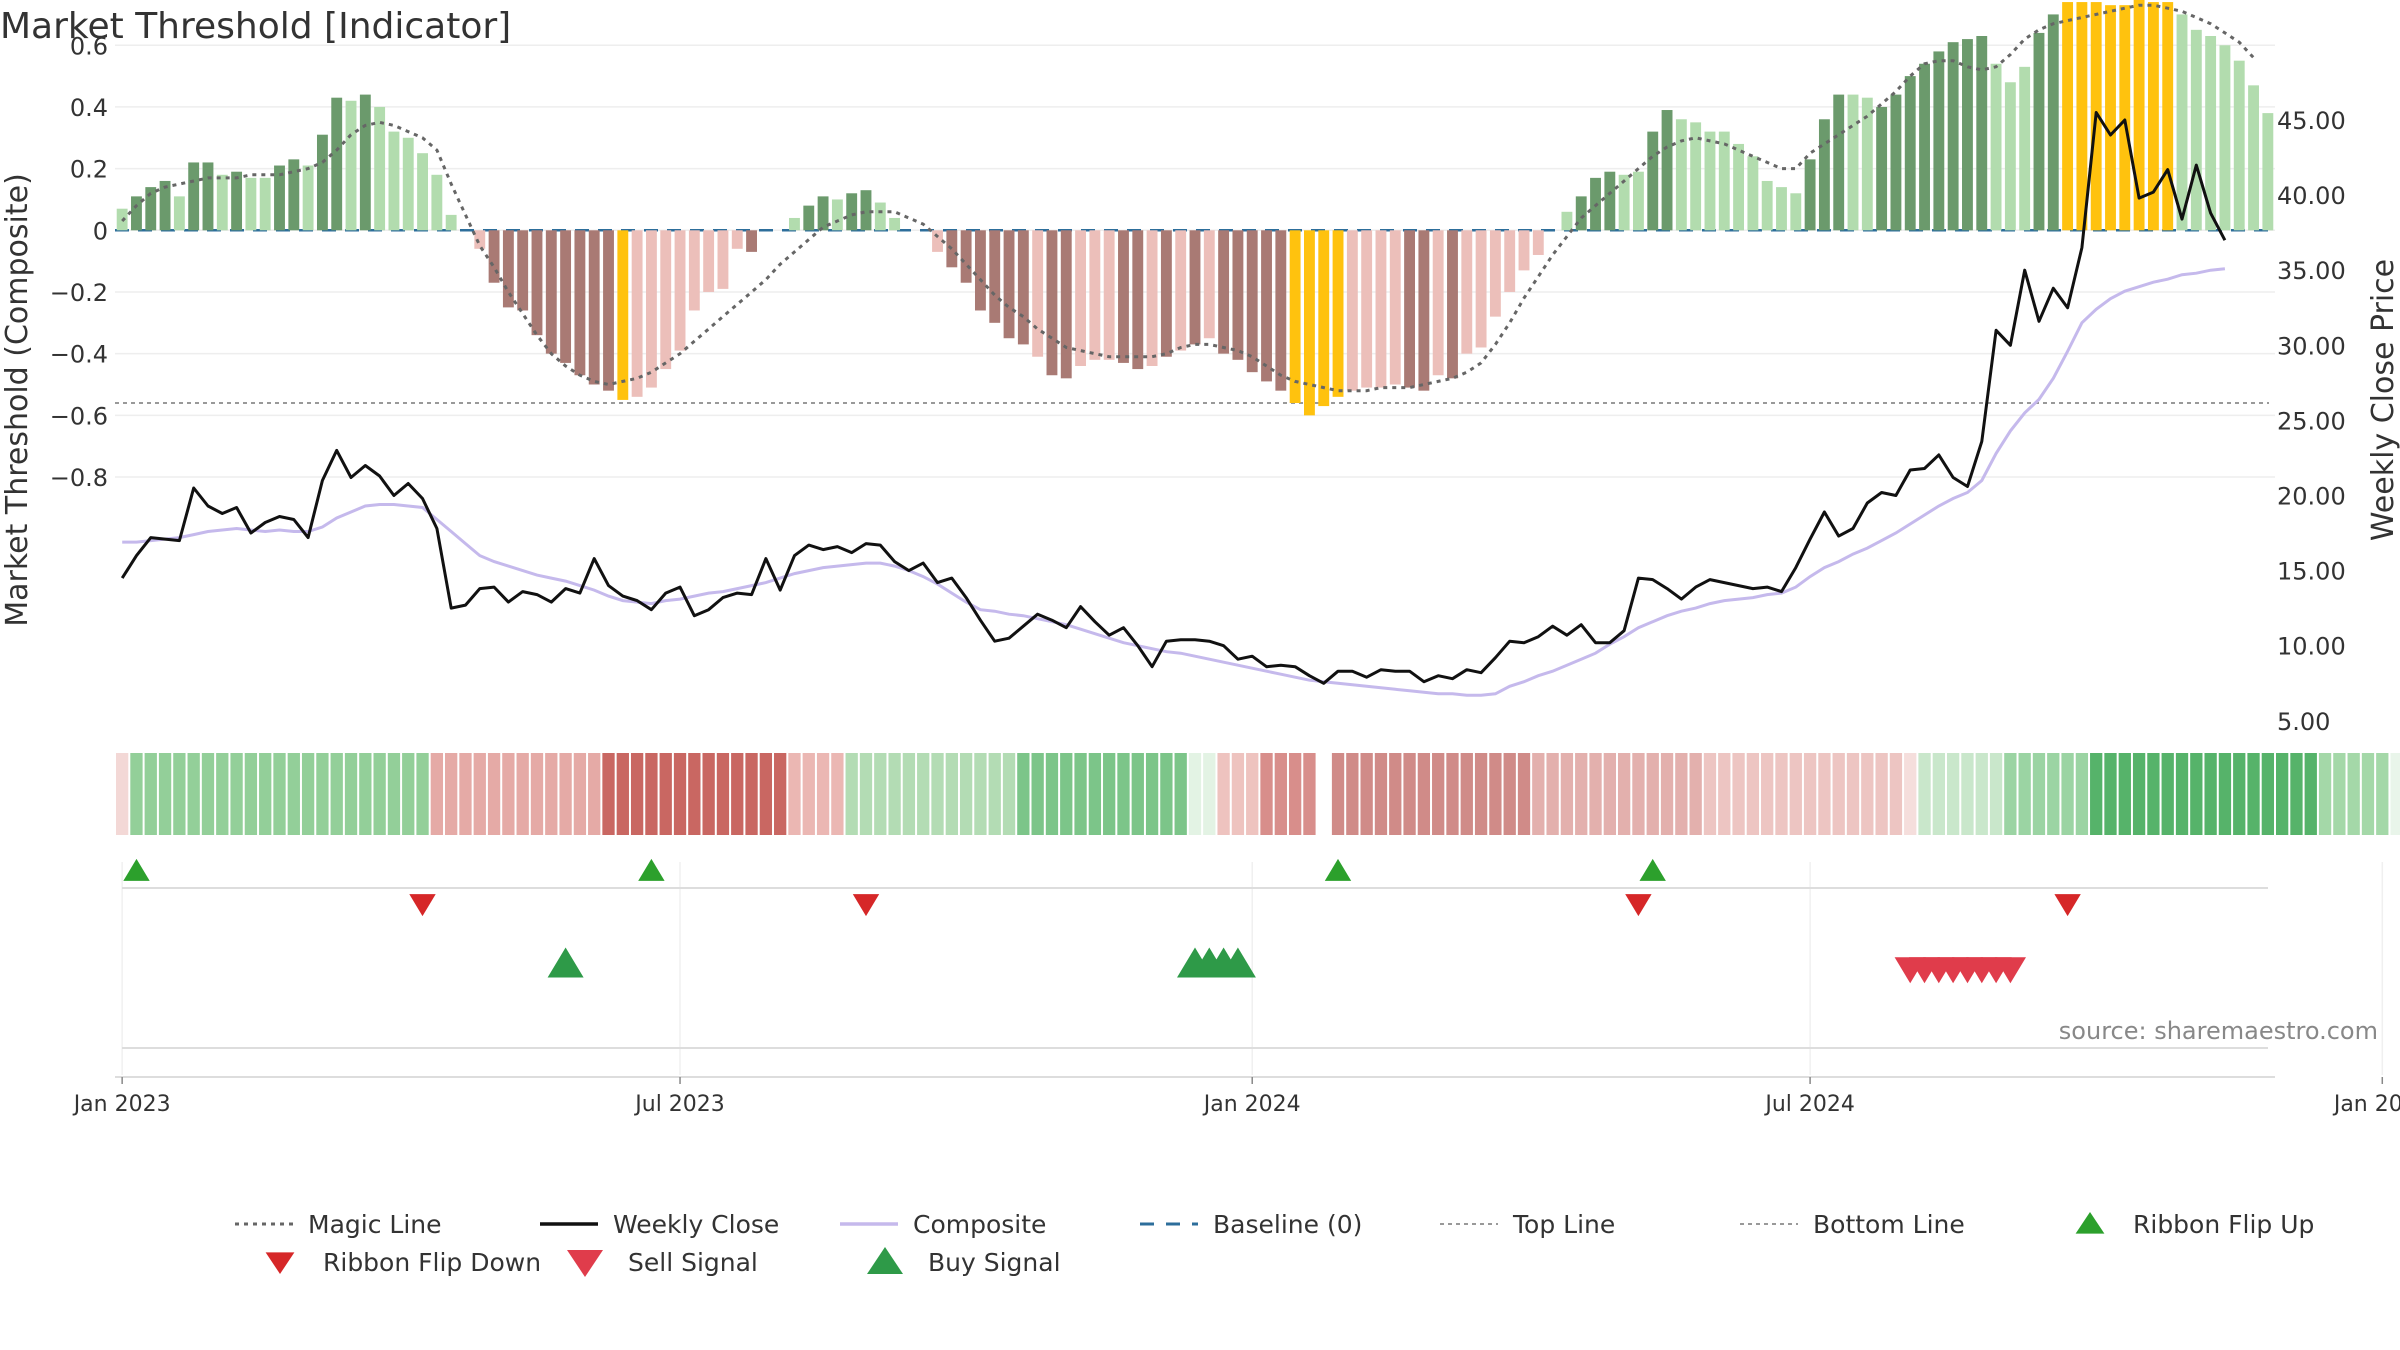 This screenshot has height=1350, width=2400. I want to click on legend-item: Weekly Close, so click(659, 1224).